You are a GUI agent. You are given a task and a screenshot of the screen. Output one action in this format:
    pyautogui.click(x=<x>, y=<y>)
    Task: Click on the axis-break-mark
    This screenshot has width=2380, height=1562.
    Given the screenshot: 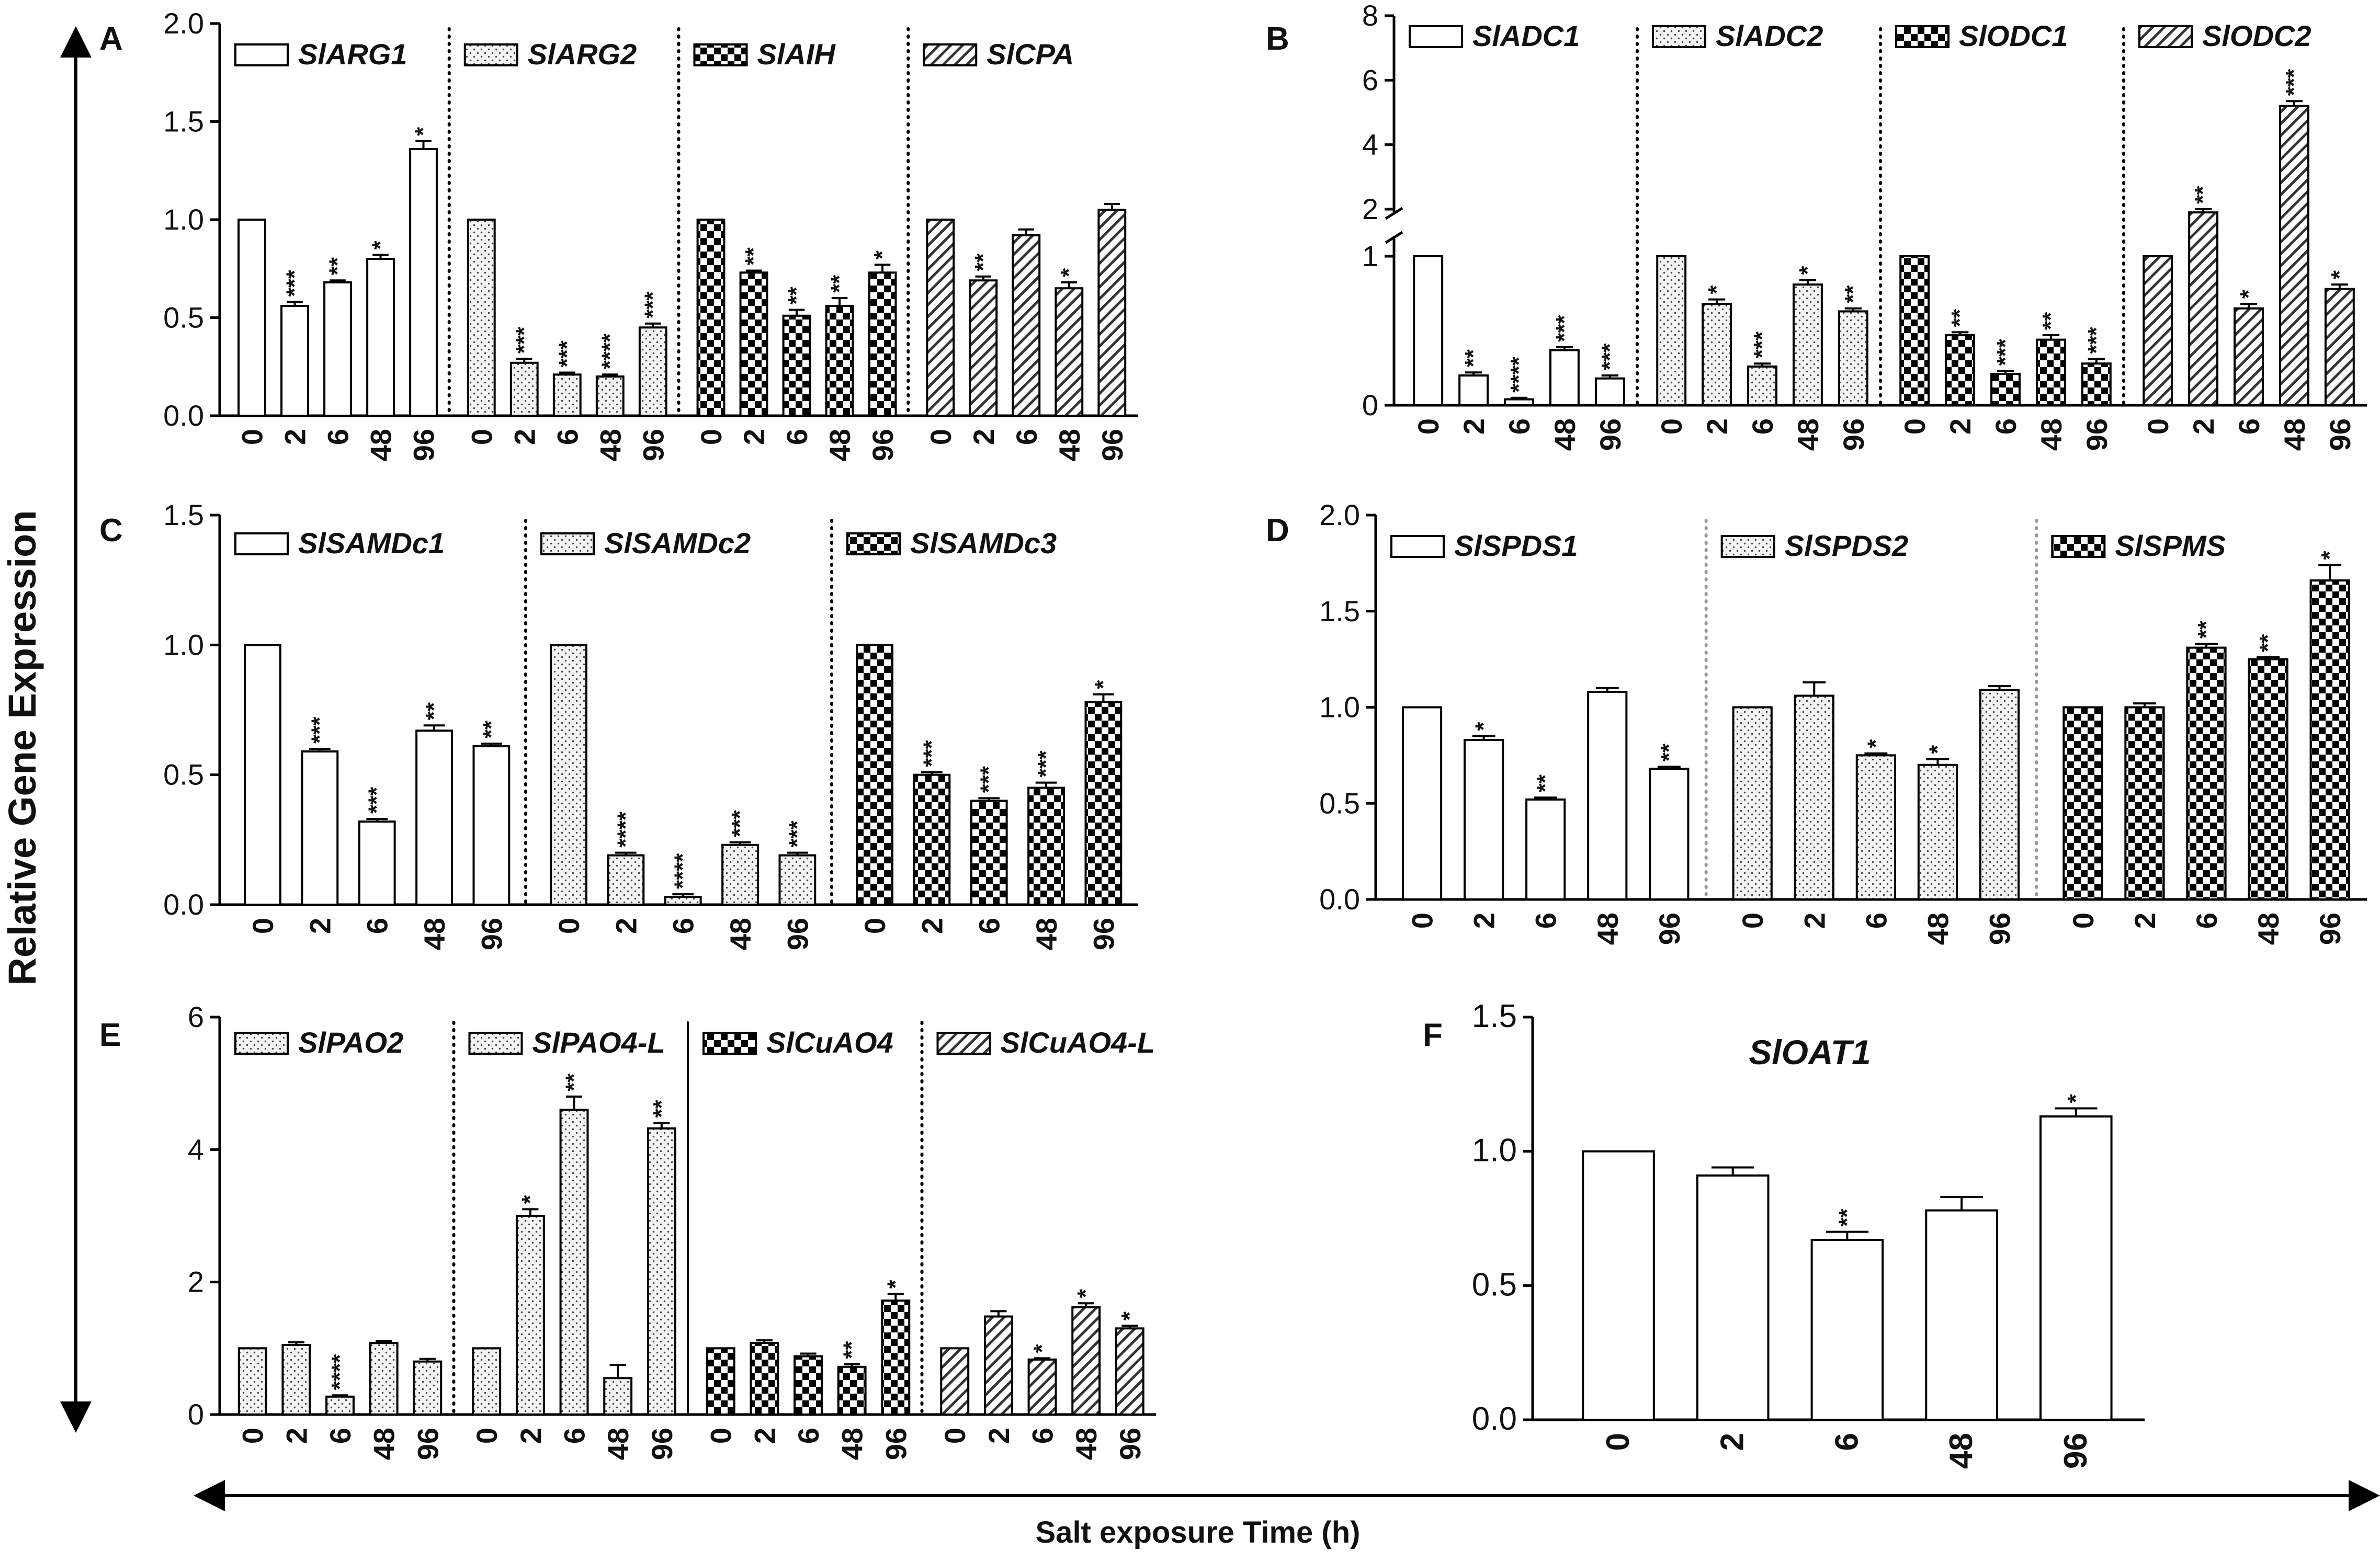 What is the action you would take?
    pyautogui.click(x=1394, y=238)
    